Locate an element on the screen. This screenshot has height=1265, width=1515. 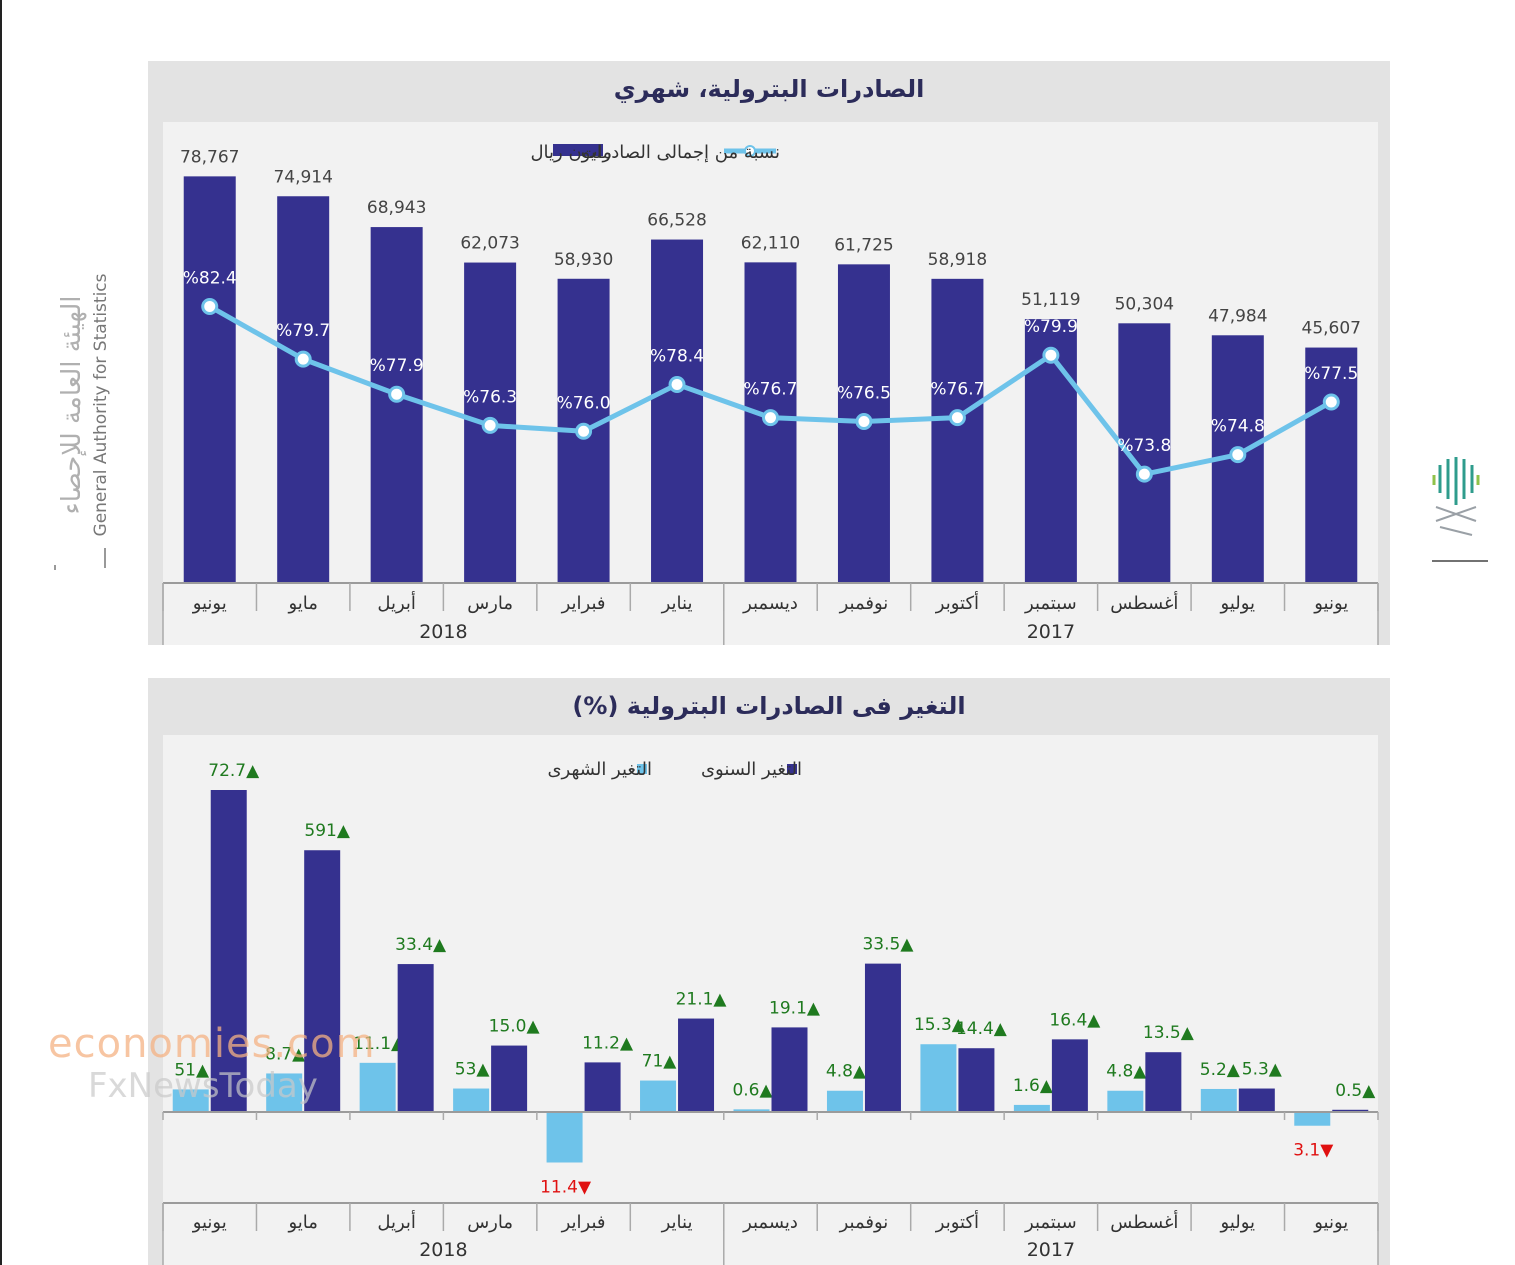
x-tick-label: فبراير is located at coordinates (583, 1222).